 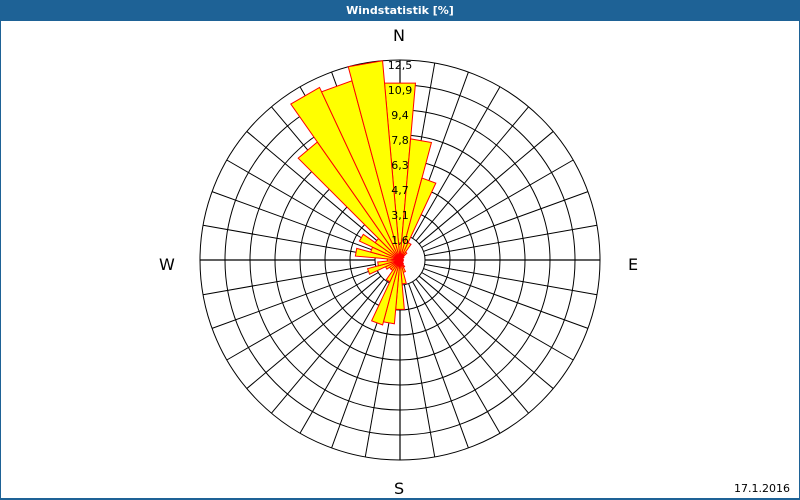 What do you see at coordinates (400, 115) in the screenshot?
I see `radial-tick-label: 9,4` at bounding box center [400, 115].